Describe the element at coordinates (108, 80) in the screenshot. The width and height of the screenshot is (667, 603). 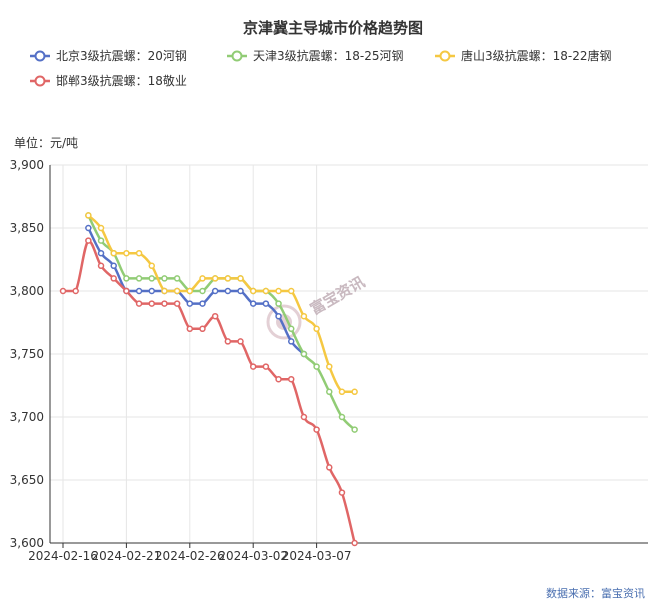
I see `legend-item: 邯郸3级抗震螺：18敬业` at that location.